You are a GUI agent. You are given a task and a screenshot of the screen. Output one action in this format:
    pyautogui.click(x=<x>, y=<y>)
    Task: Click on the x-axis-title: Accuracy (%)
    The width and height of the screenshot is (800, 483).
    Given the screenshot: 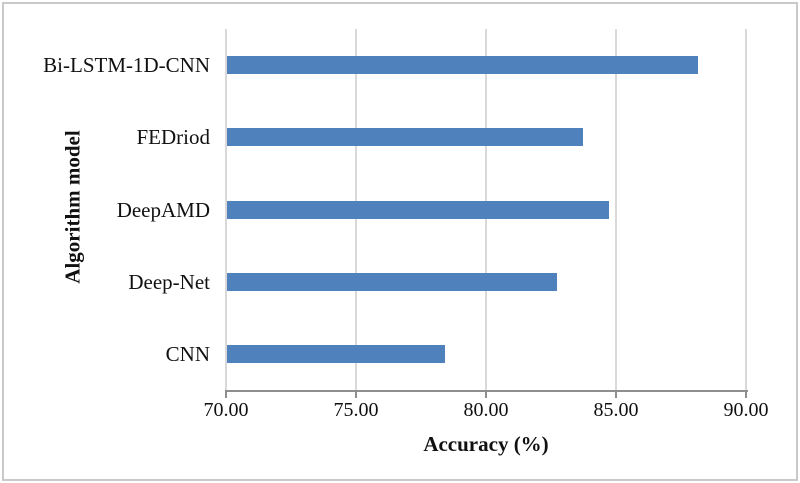 What is the action you would take?
    pyautogui.click(x=486, y=444)
    